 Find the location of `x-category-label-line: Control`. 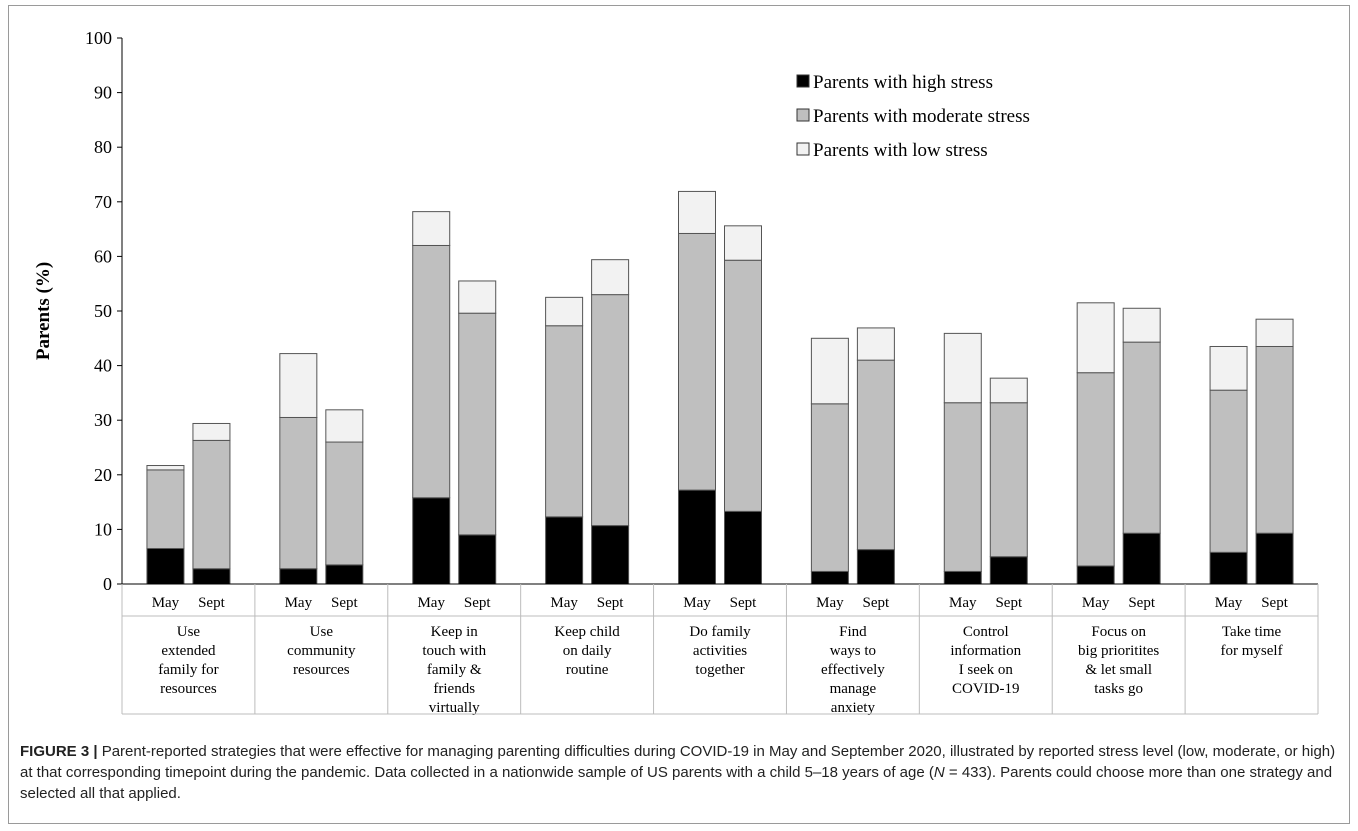

x-category-label-line: Control is located at coordinates (986, 632).